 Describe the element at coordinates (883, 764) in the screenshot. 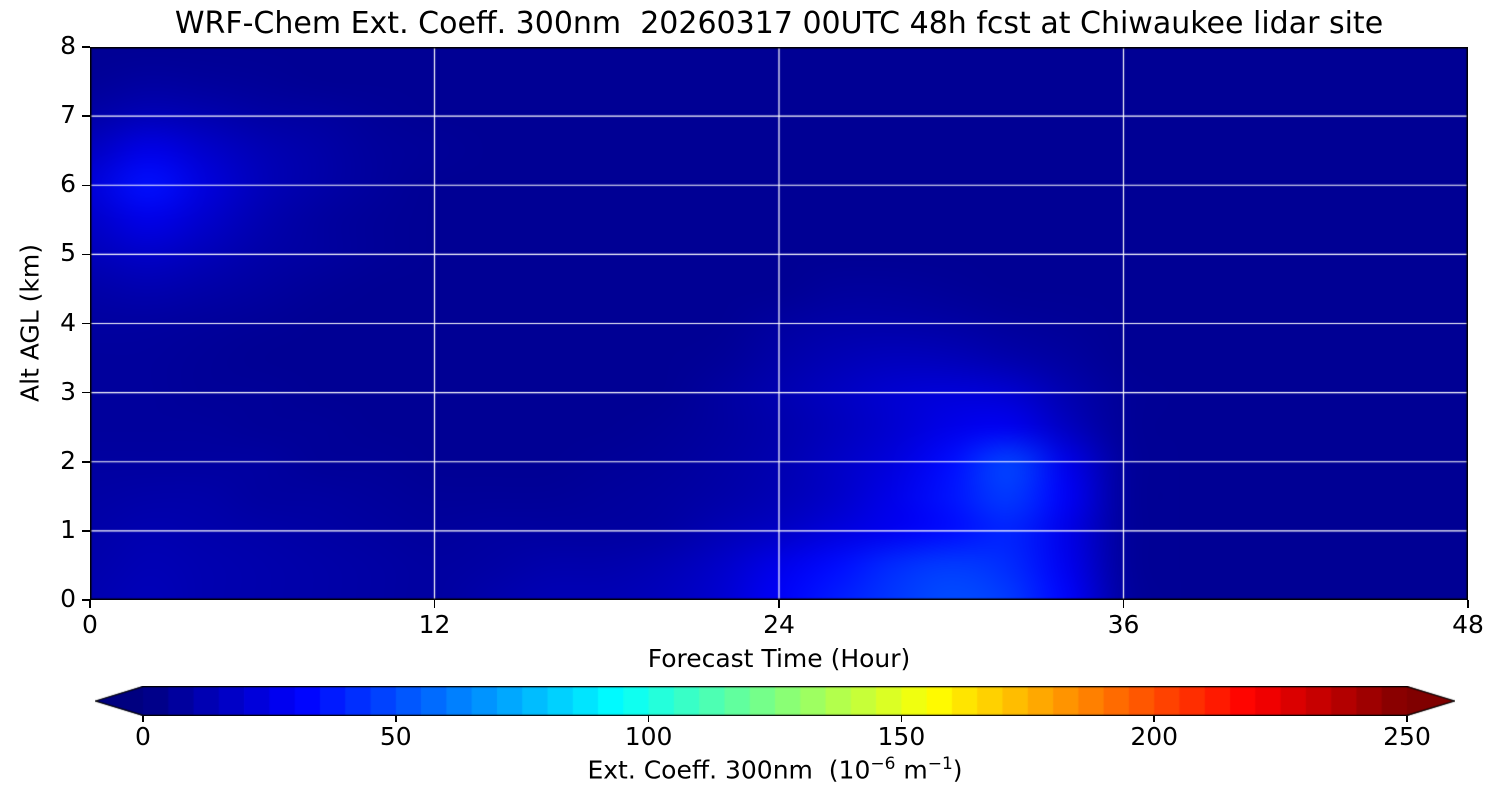

I see `colorbar-label-exponent-1: −6` at that location.